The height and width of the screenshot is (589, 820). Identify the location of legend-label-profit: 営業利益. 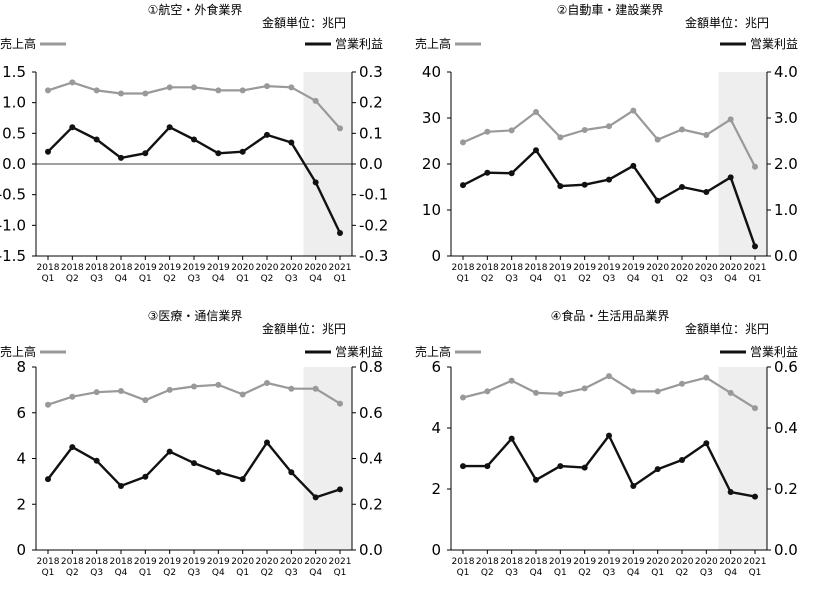
(359, 352).